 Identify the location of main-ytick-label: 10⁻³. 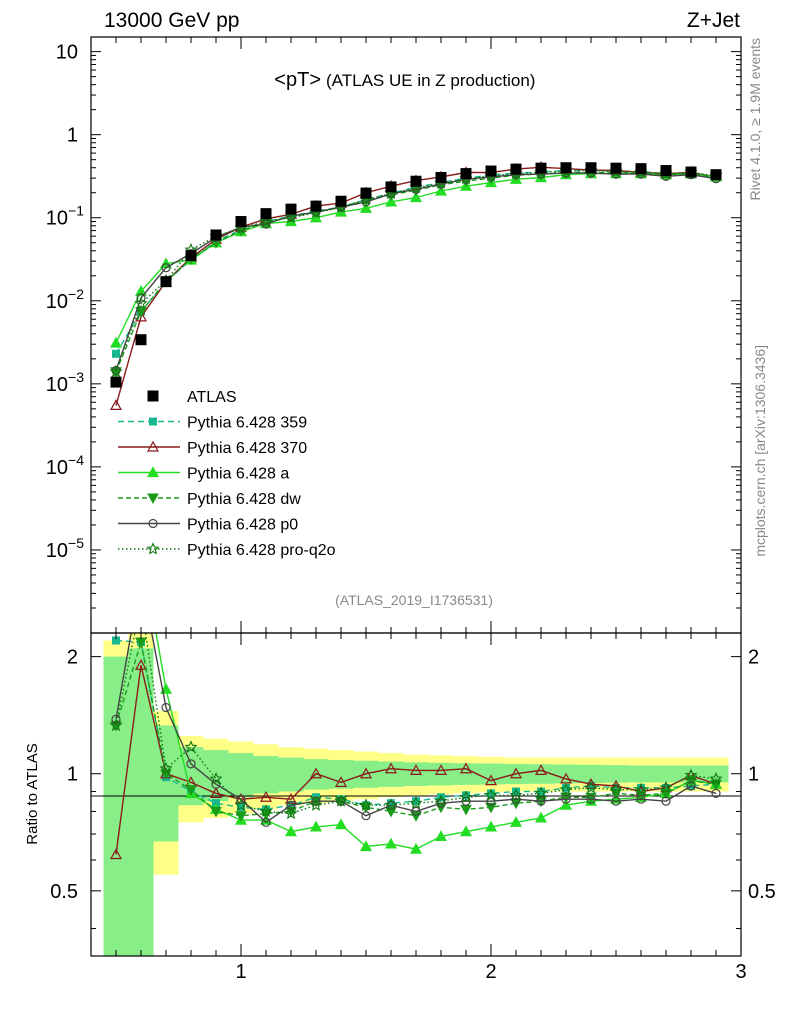
(65, 382).